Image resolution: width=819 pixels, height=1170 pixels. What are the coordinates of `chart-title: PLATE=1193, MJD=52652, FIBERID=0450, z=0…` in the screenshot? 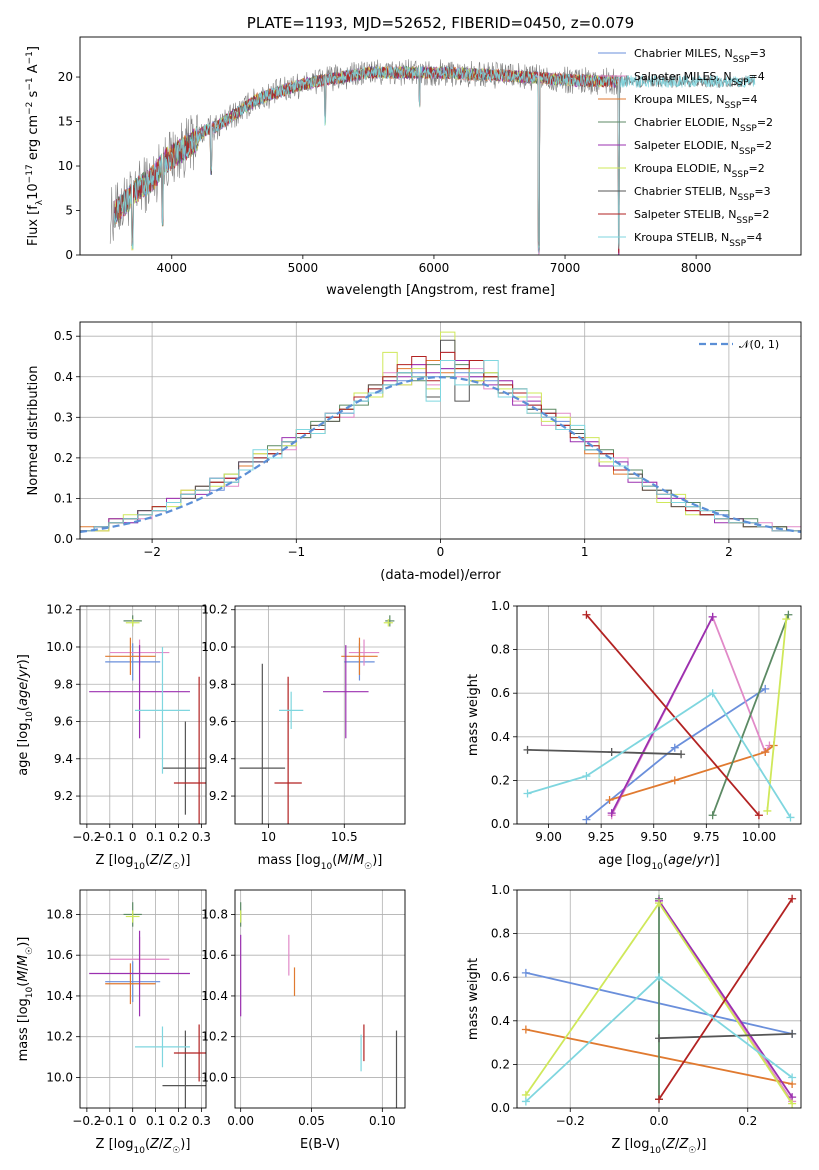 It's located at (440, 23).